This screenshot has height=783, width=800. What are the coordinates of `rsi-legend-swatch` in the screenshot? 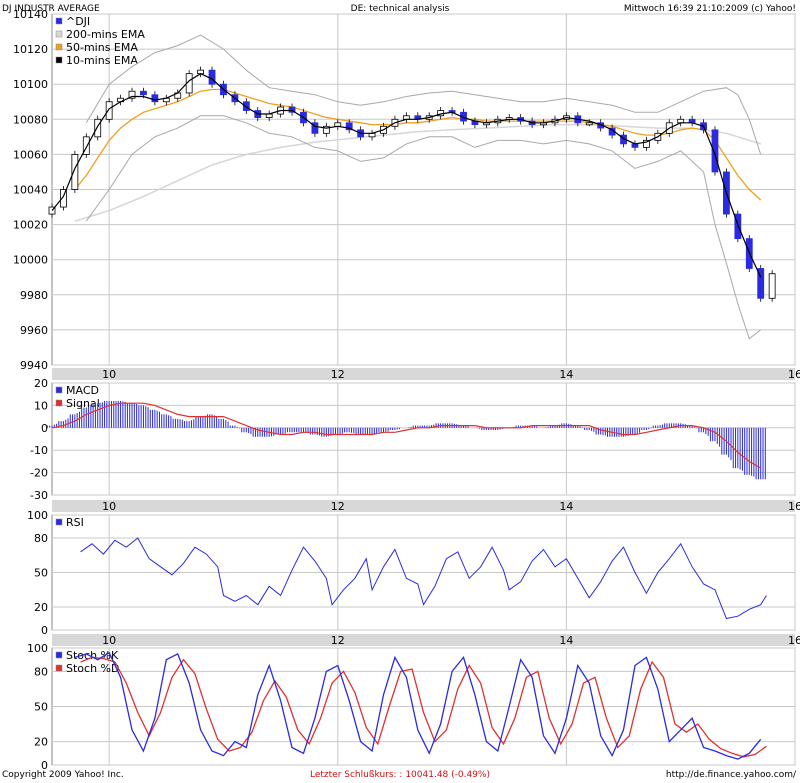 It's located at (59, 522).